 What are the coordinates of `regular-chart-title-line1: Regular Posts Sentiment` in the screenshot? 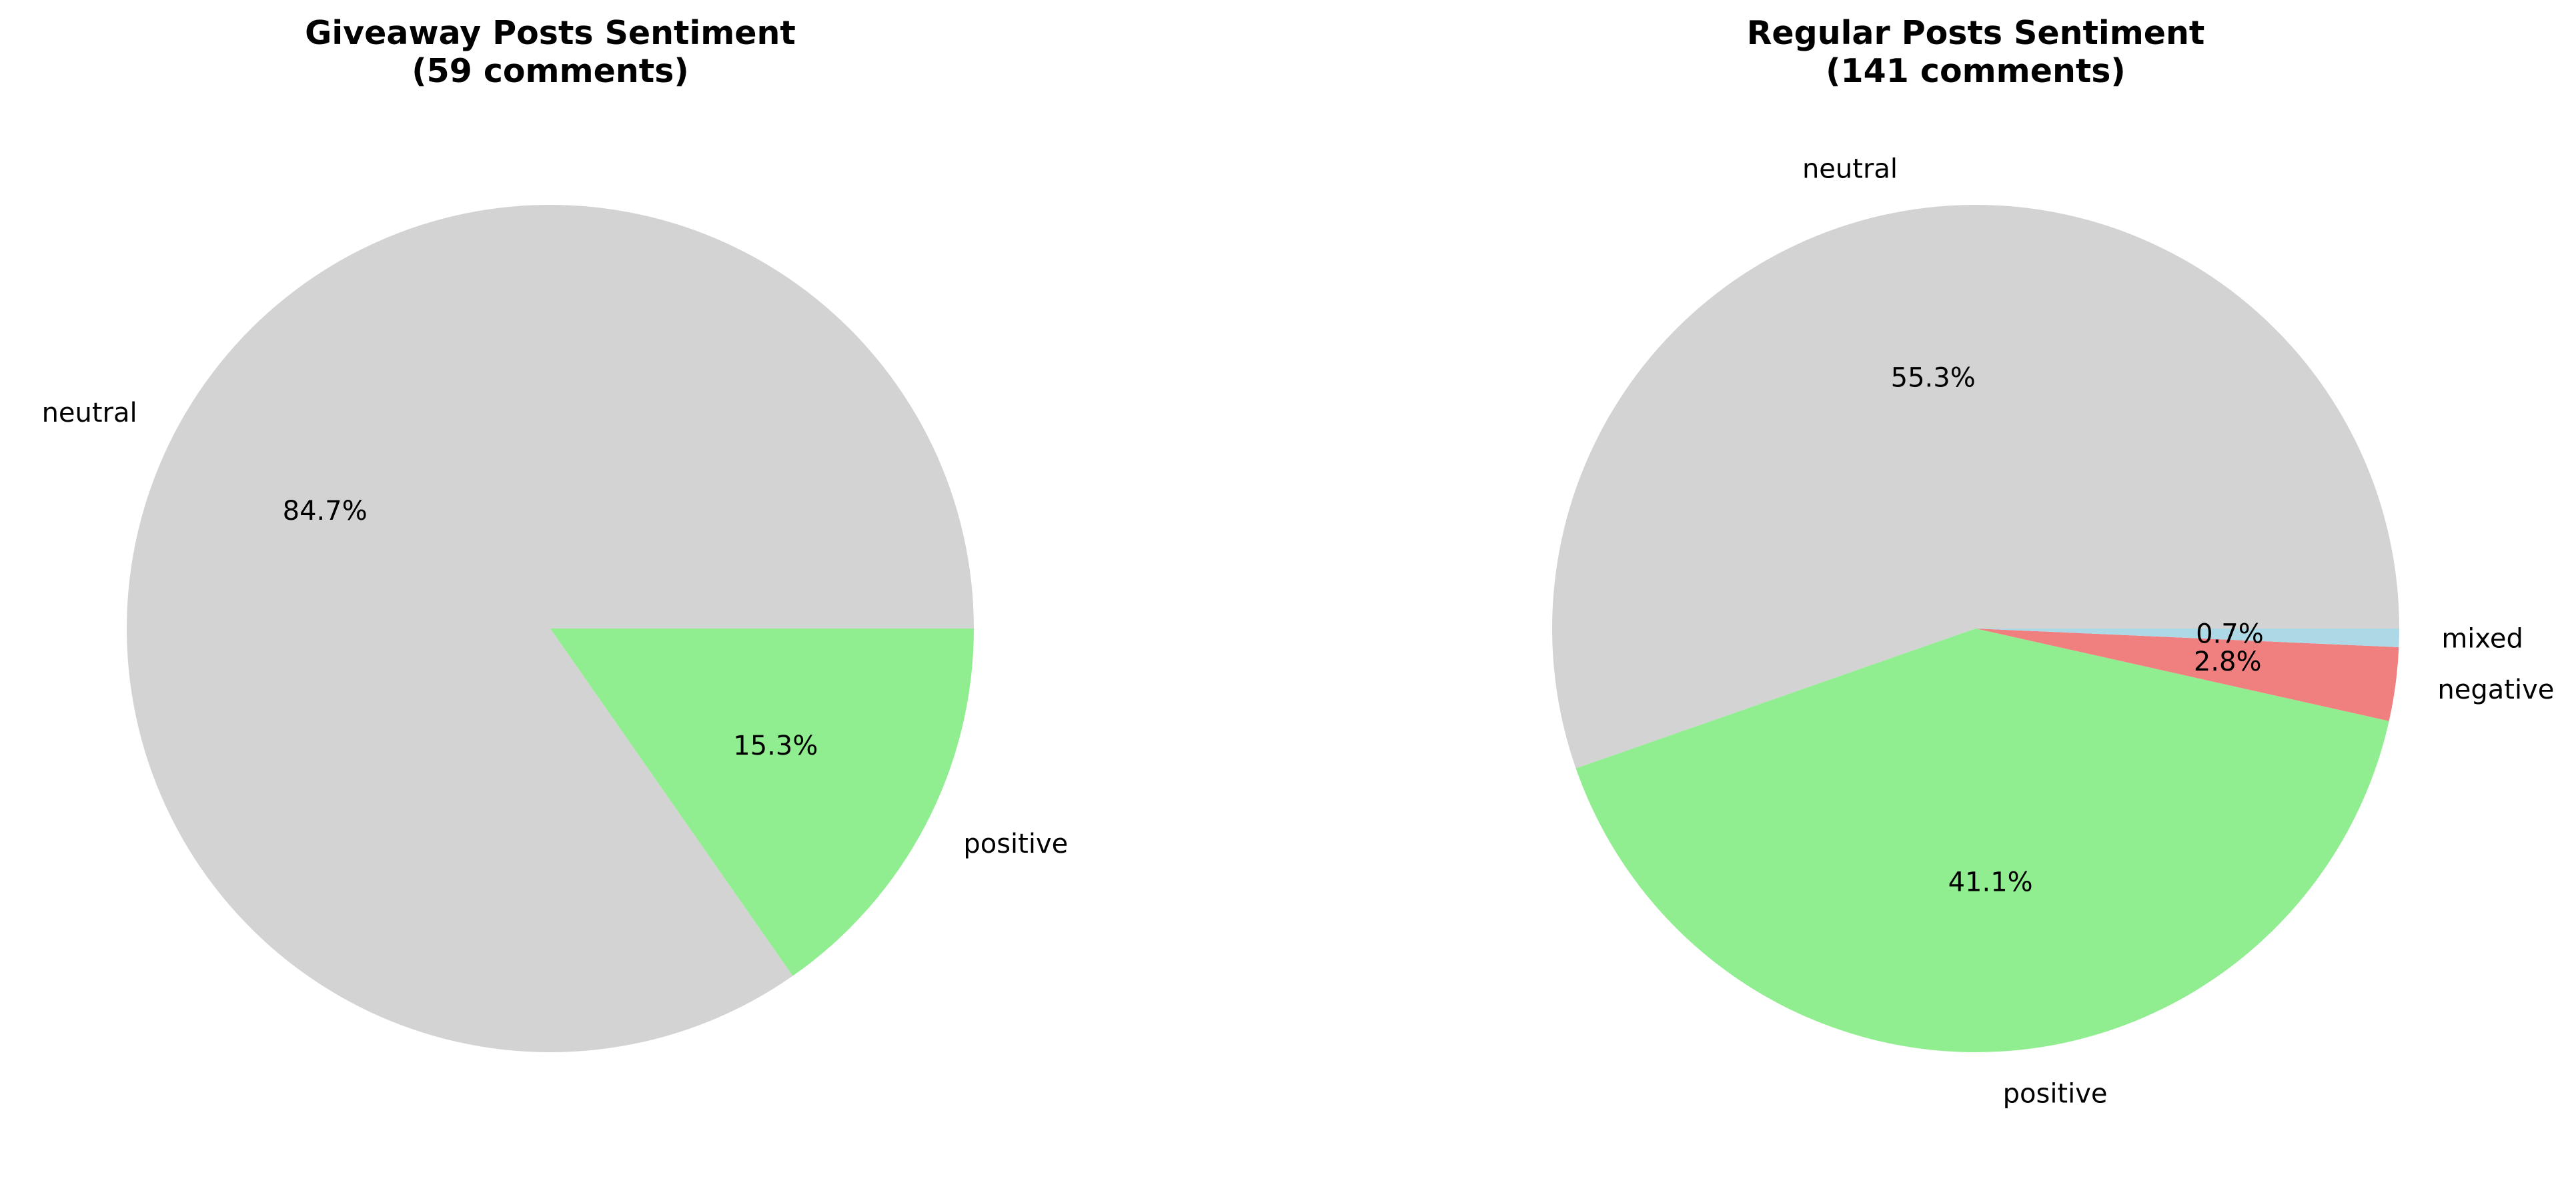 It's located at (1976, 33).